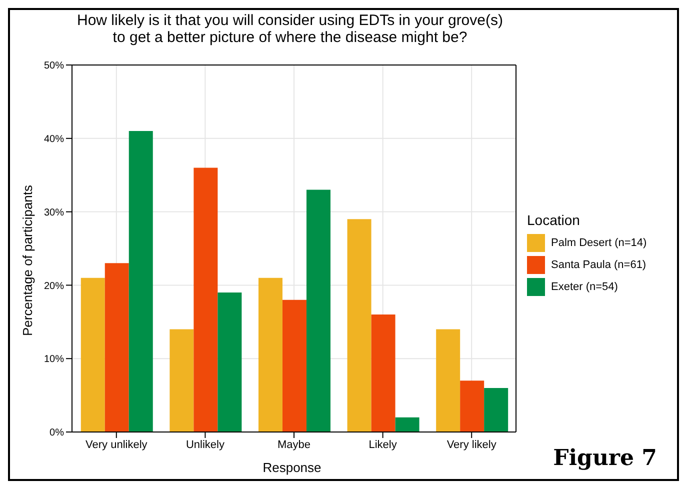 The width and height of the screenshot is (685, 487). What do you see at coordinates (54, 212) in the screenshot?
I see `y-tick-label: 30%` at bounding box center [54, 212].